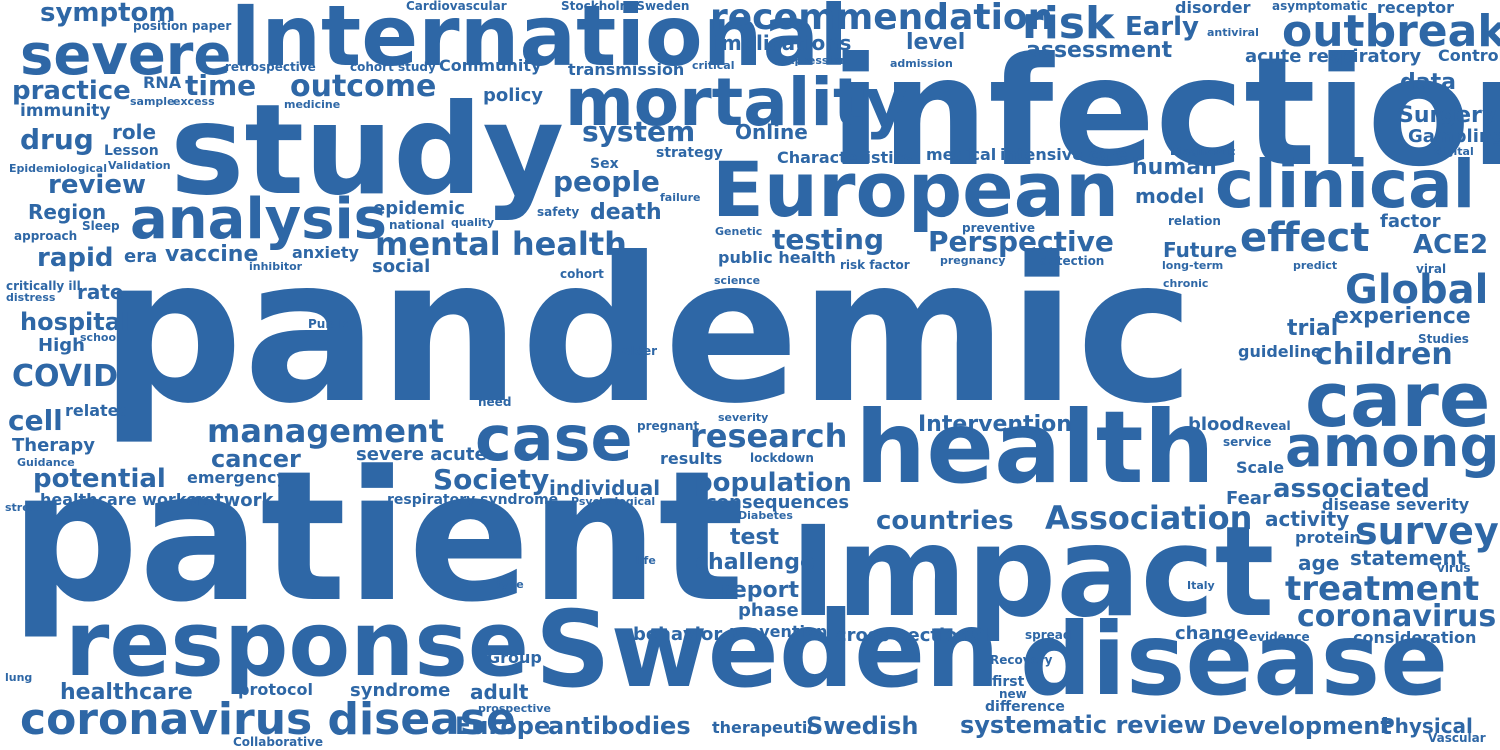 This screenshot has height=750, width=1500. I want to click on word-intervention: Intervention, so click(995, 424).